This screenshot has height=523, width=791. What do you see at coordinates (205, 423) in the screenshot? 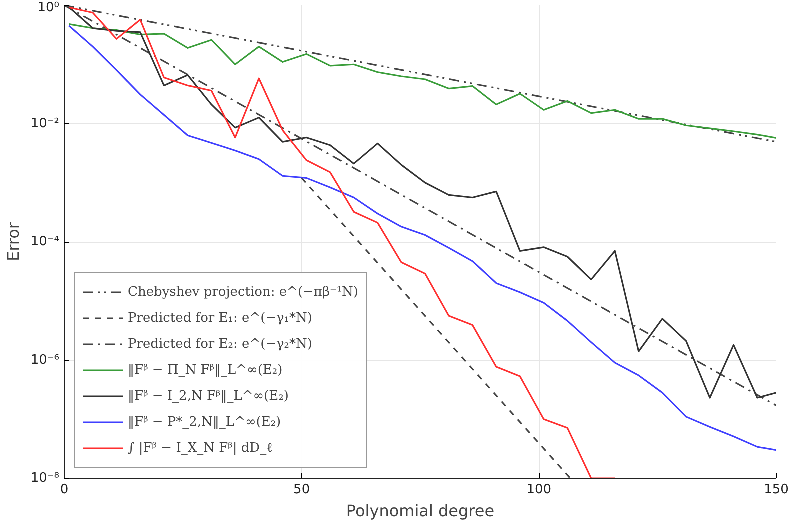
I see `legend-label: ‖Fᵝ − P*_2,N‖_L^∞(E₂)` at bounding box center [205, 423].